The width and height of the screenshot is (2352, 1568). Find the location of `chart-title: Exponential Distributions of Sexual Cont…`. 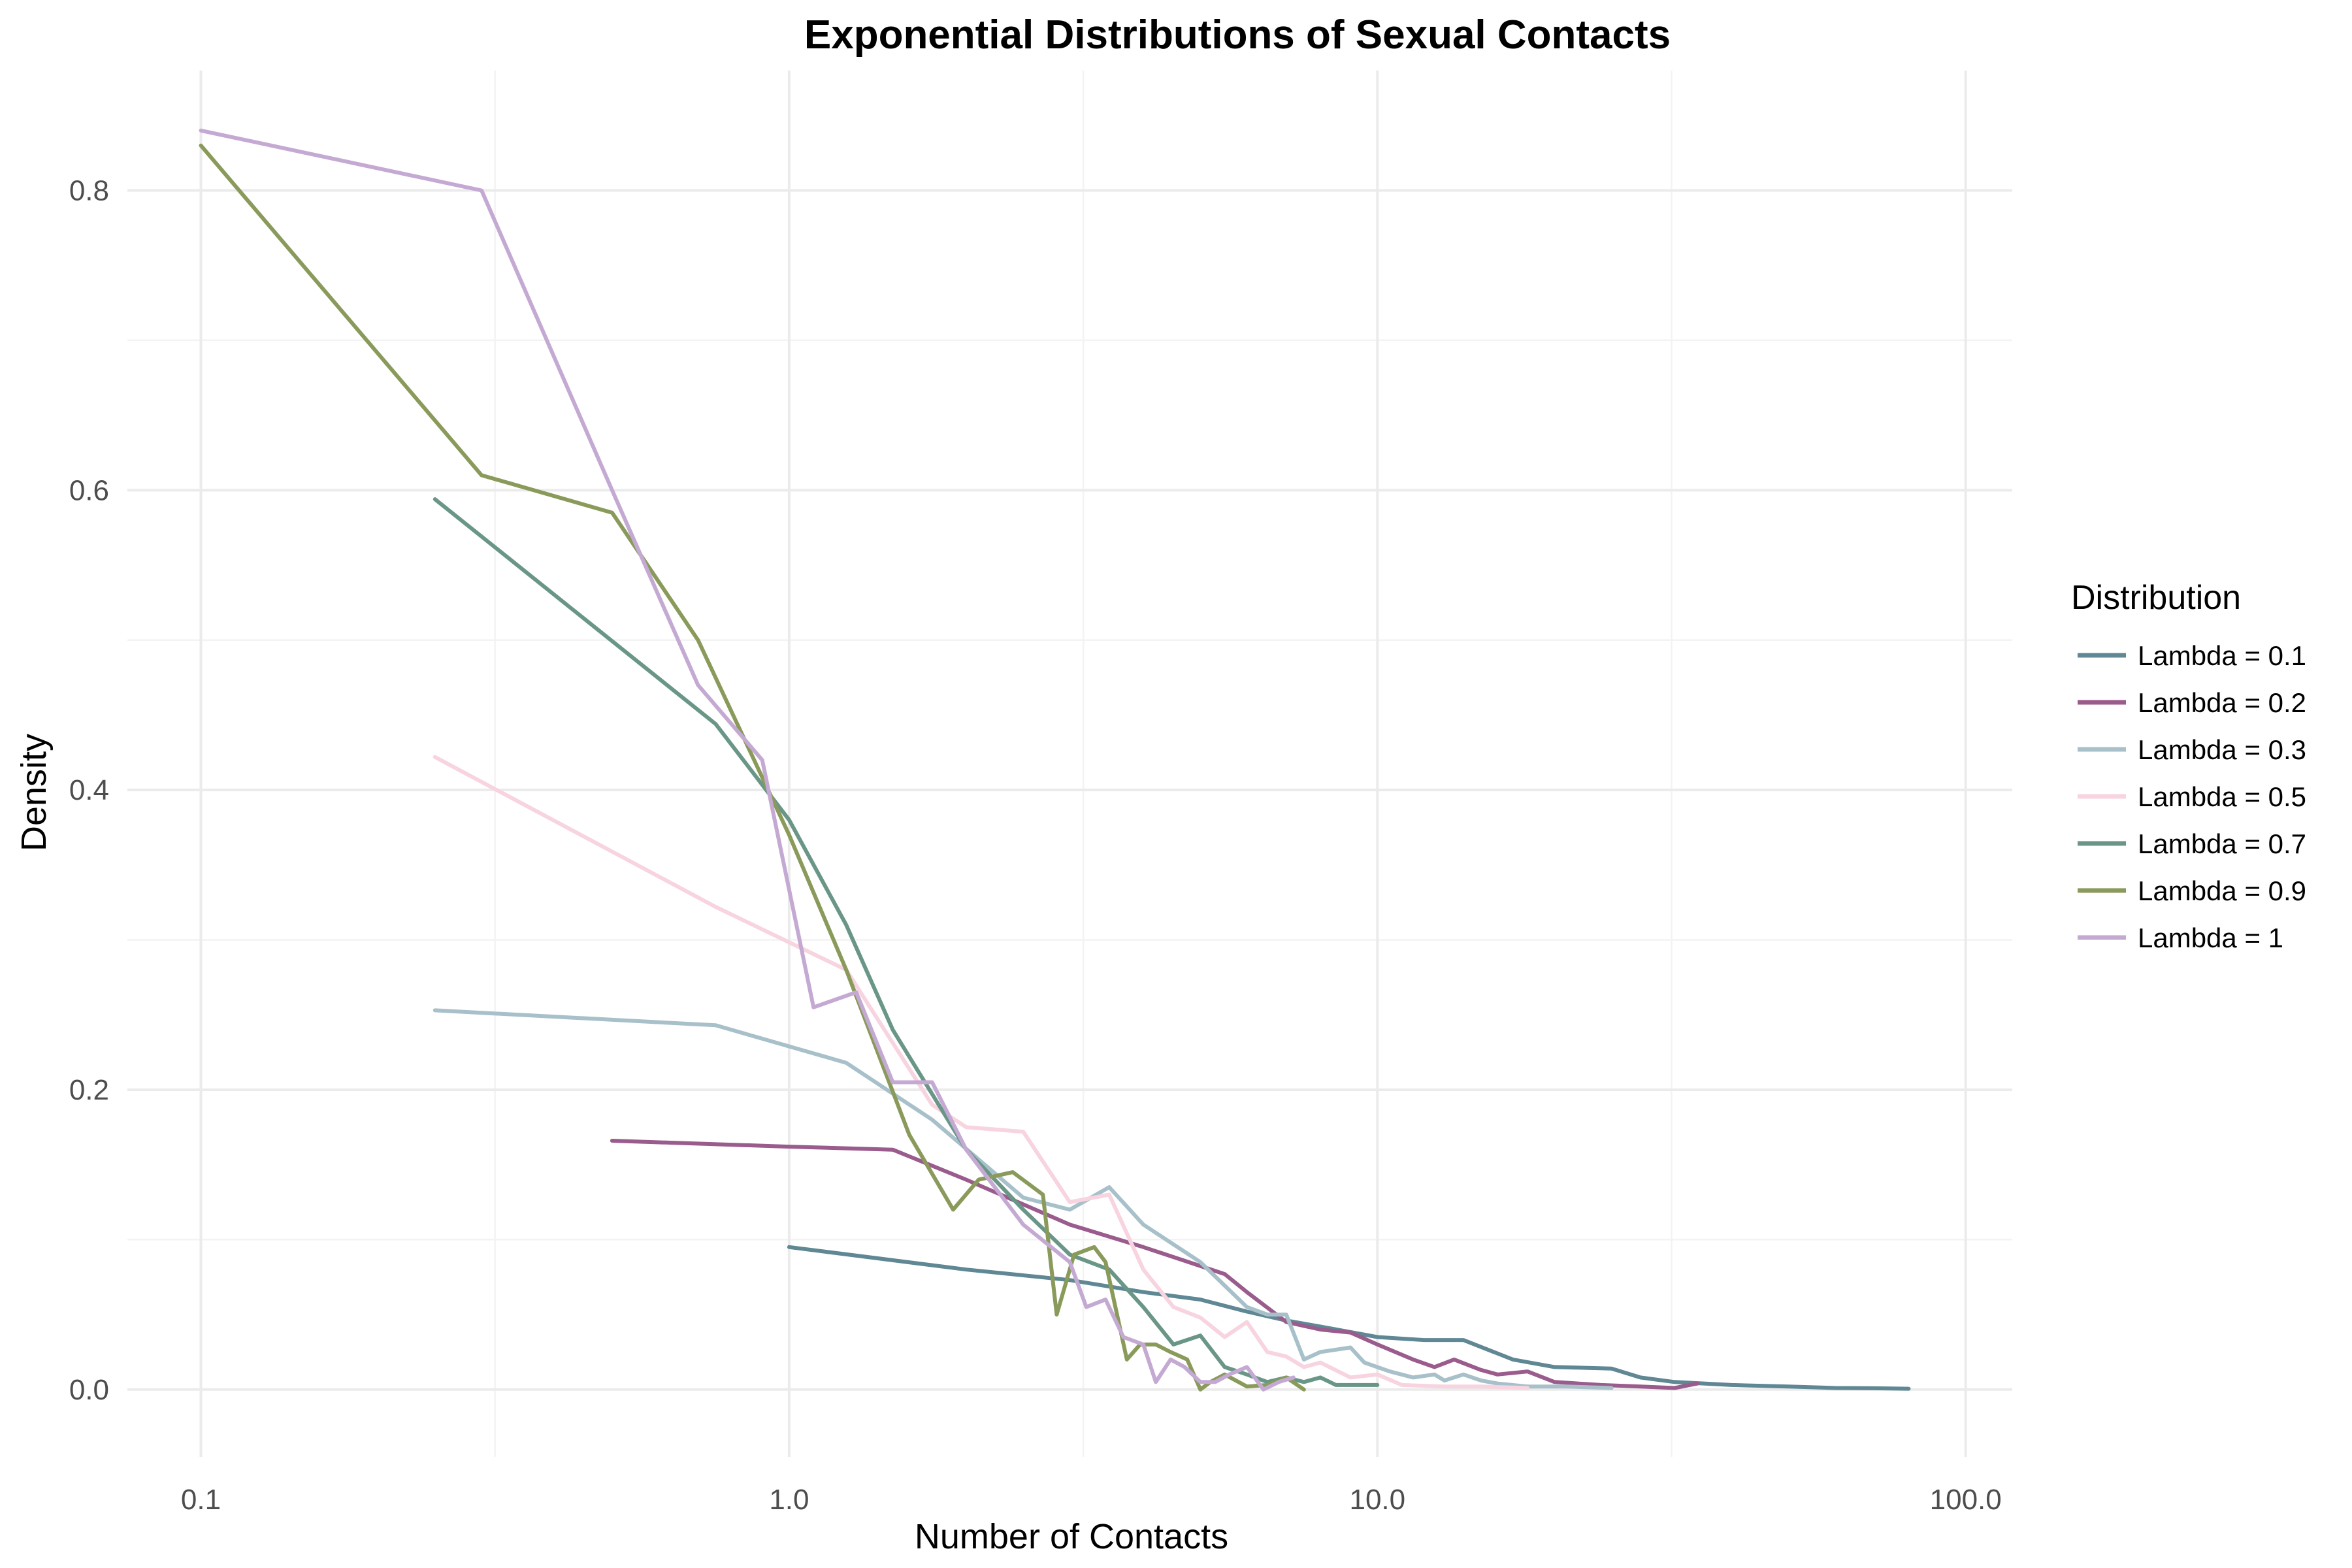

chart-title: Exponential Distributions of Sexual Cont… is located at coordinates (1237, 34).